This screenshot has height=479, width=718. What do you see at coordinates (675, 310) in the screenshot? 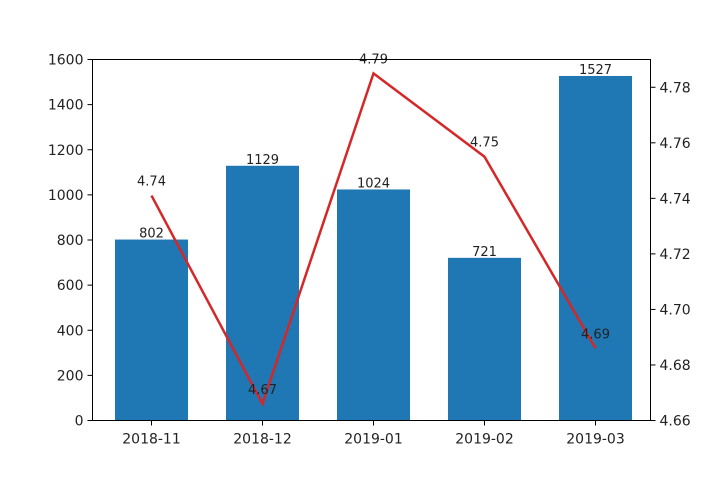
I see `right-y-tick-label: 4.70` at bounding box center [675, 310].